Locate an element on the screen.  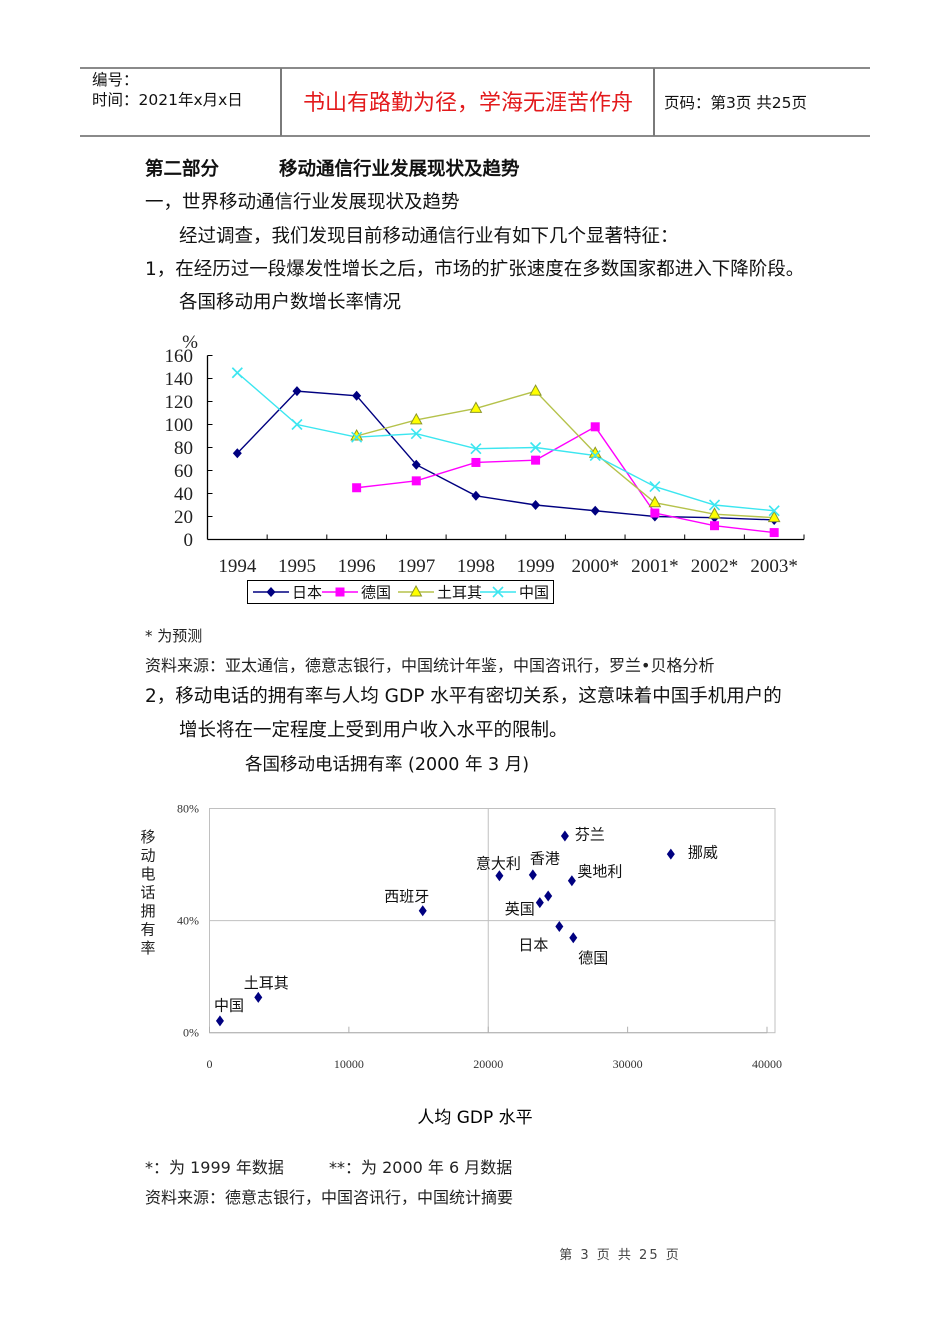
x-tick-label: 2003* is located at coordinates (774, 566).